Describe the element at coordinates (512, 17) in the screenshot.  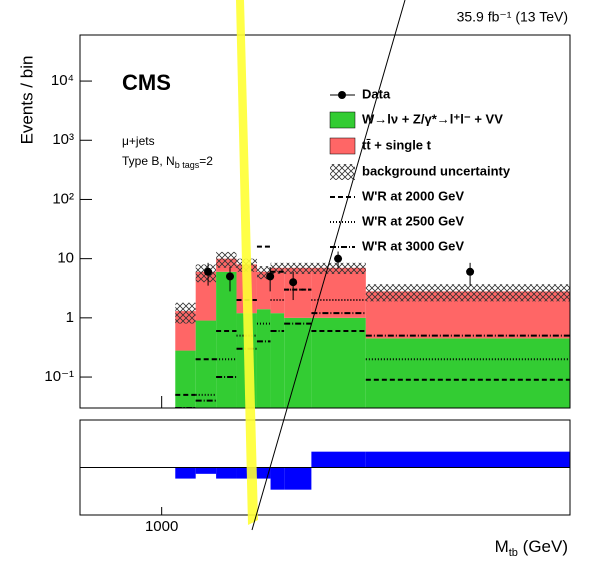
I see `lumi: 35.9 fb⁻¹ (13 TeV)` at that location.